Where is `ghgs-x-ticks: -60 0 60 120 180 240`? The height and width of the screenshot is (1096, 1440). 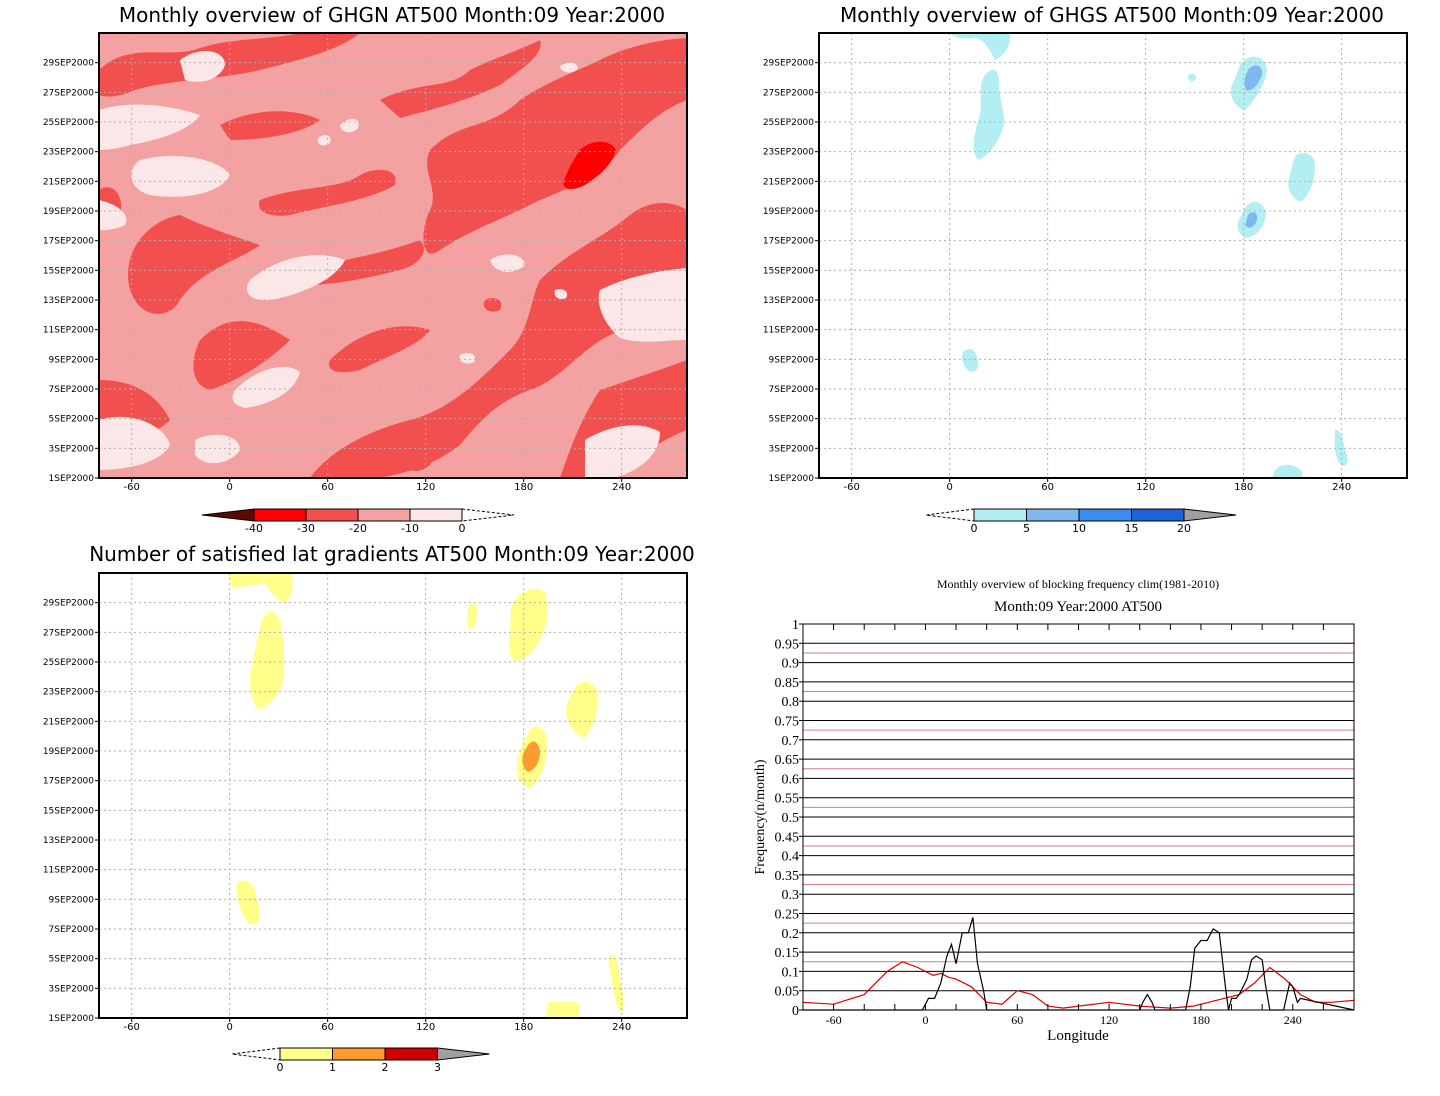
ghgs-x-ticks: -60 0 60 120 180 240 is located at coordinates (1097, 485).